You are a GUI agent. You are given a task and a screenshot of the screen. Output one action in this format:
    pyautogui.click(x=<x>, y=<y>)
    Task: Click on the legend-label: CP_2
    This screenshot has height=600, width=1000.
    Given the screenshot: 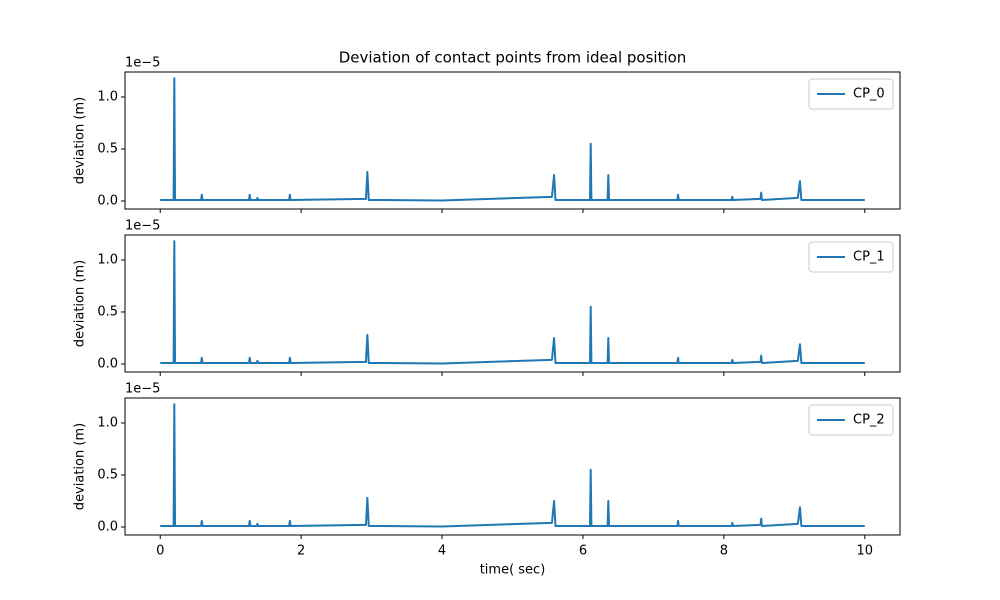 What is the action you would take?
    pyautogui.click(x=869, y=420)
    